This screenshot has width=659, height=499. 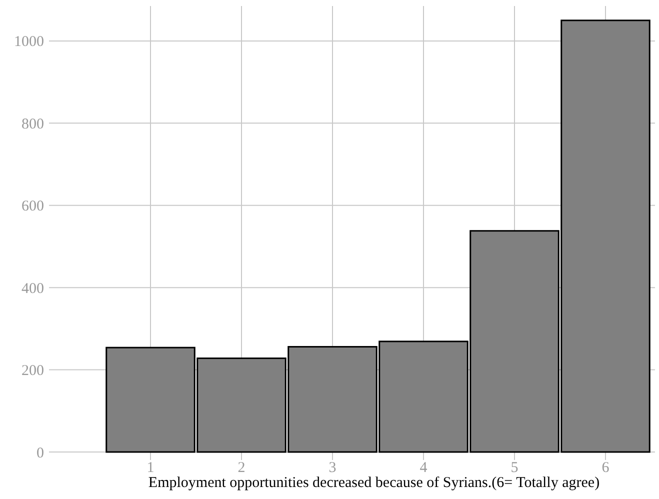 I want to click on x-tick-label: 5, so click(x=514, y=468).